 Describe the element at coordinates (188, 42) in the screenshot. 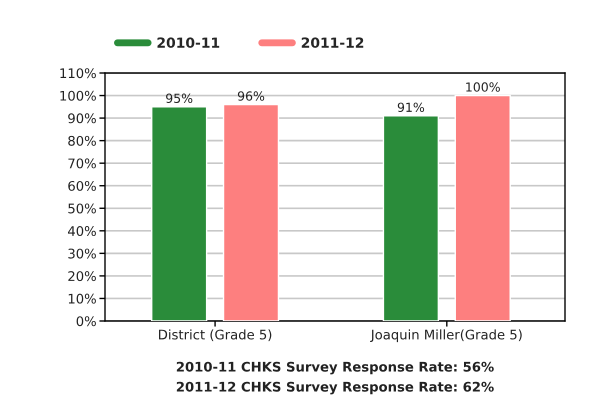

I see `legend-label: 2010-11` at that location.